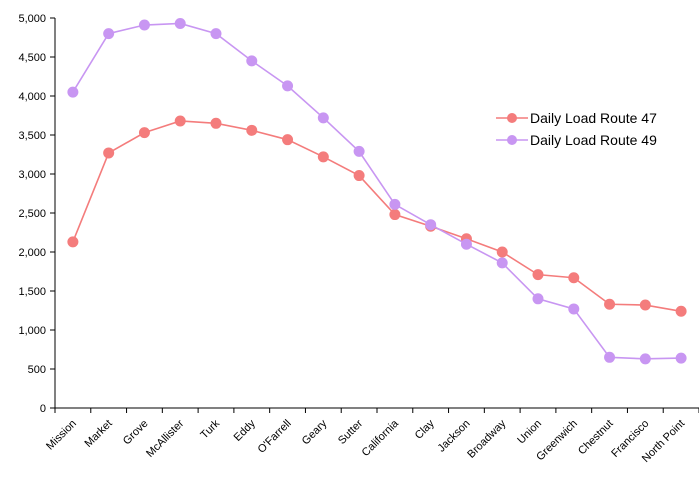 The image size is (699, 478). What do you see at coordinates (32, 331) in the screenshot?
I see `y-tick-label: 1,000` at bounding box center [32, 331].